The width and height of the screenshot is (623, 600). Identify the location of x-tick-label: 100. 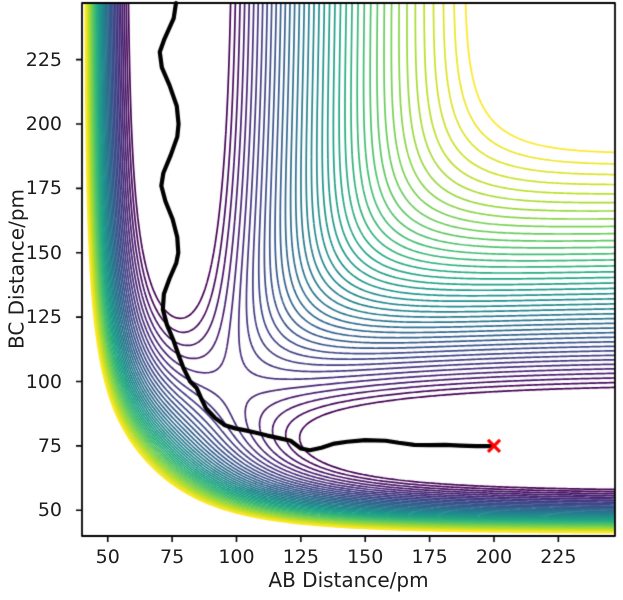
(236, 557).